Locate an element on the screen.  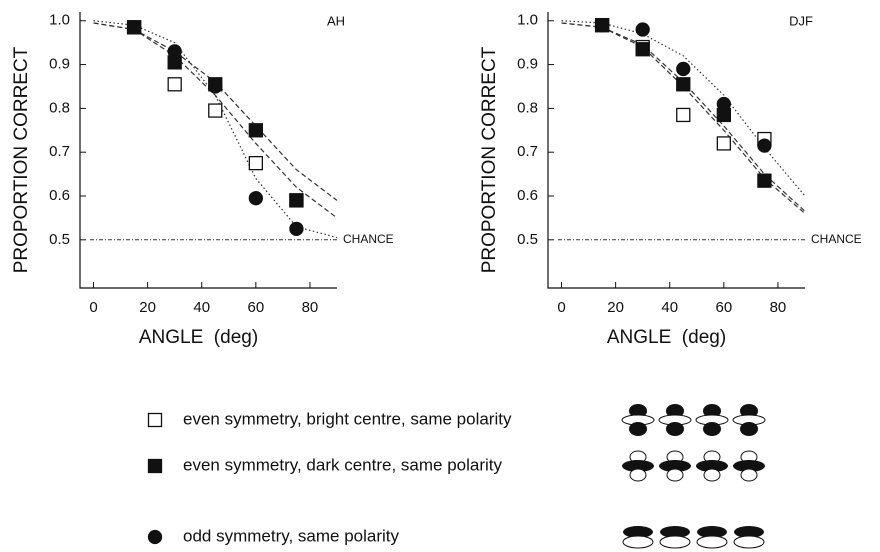
legend-label: odd symmetry, same polarity is located at coordinates (291, 535).